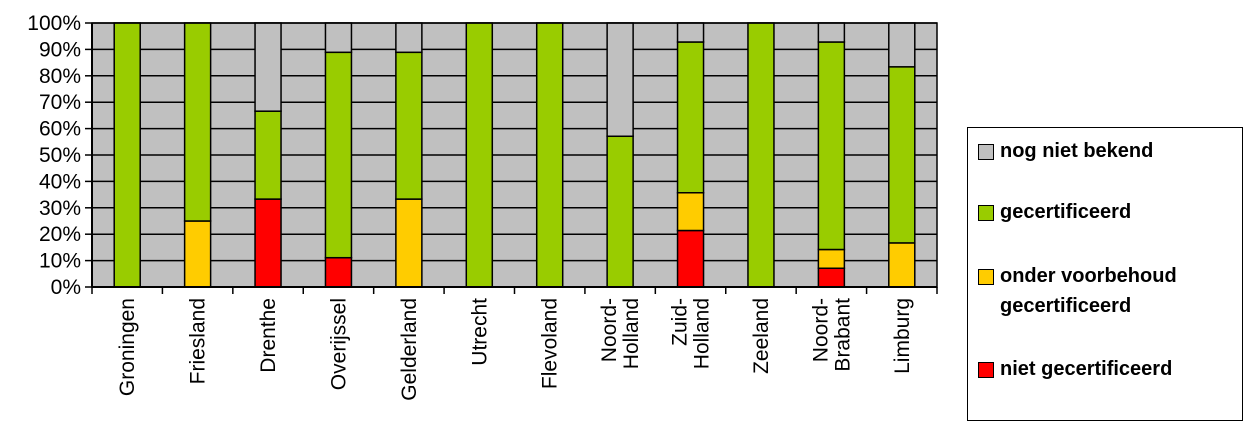 The width and height of the screenshot is (1253, 432). Describe the element at coordinates (60, 102) in the screenshot. I see `y-tick-label: 70%` at that location.